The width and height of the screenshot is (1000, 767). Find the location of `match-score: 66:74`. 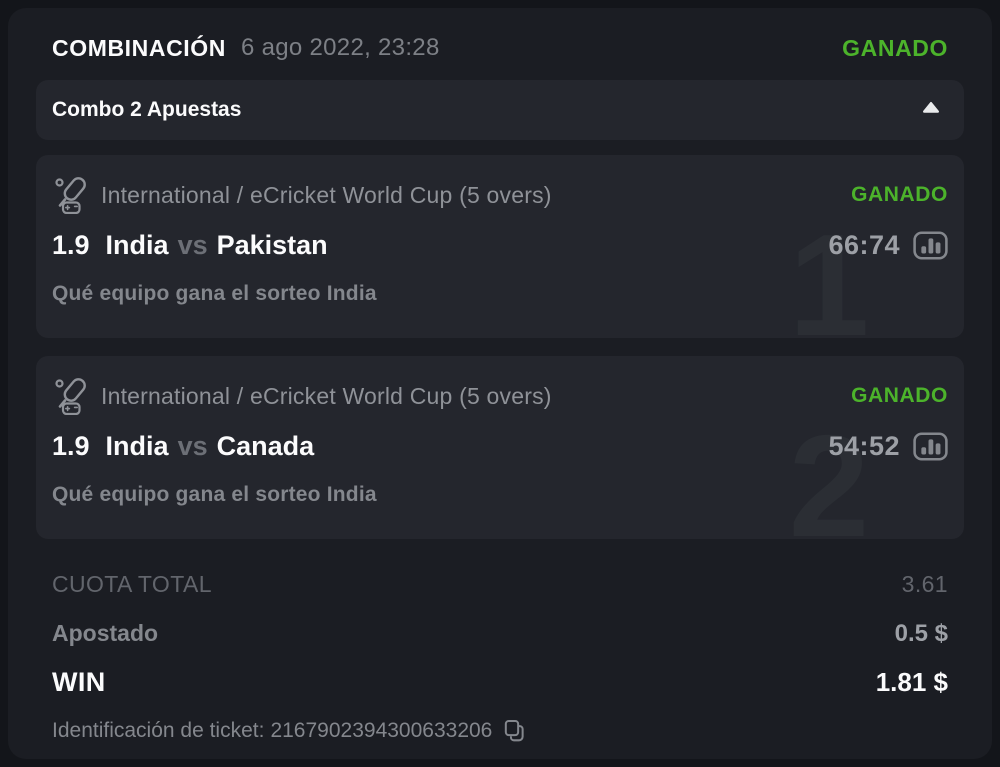

match-score: 66:74 is located at coordinates (864, 244).